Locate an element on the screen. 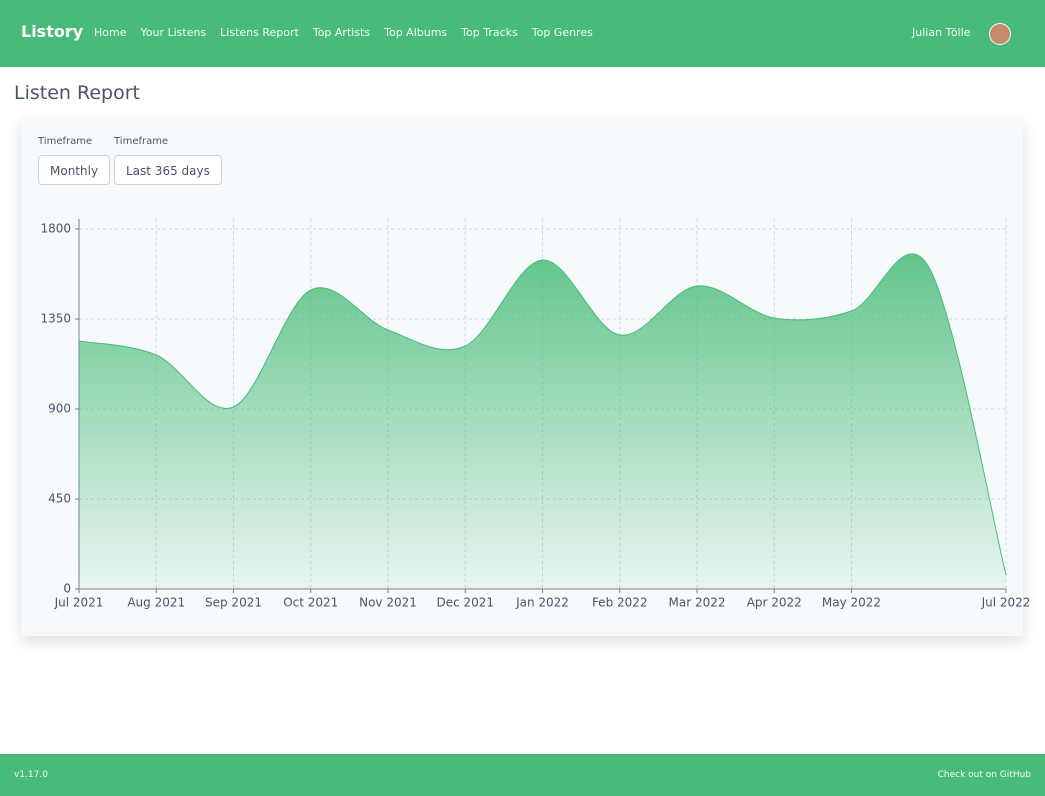 This screenshot has height=796, width=1045. x-tick-label: Aug 2021 is located at coordinates (156, 603).